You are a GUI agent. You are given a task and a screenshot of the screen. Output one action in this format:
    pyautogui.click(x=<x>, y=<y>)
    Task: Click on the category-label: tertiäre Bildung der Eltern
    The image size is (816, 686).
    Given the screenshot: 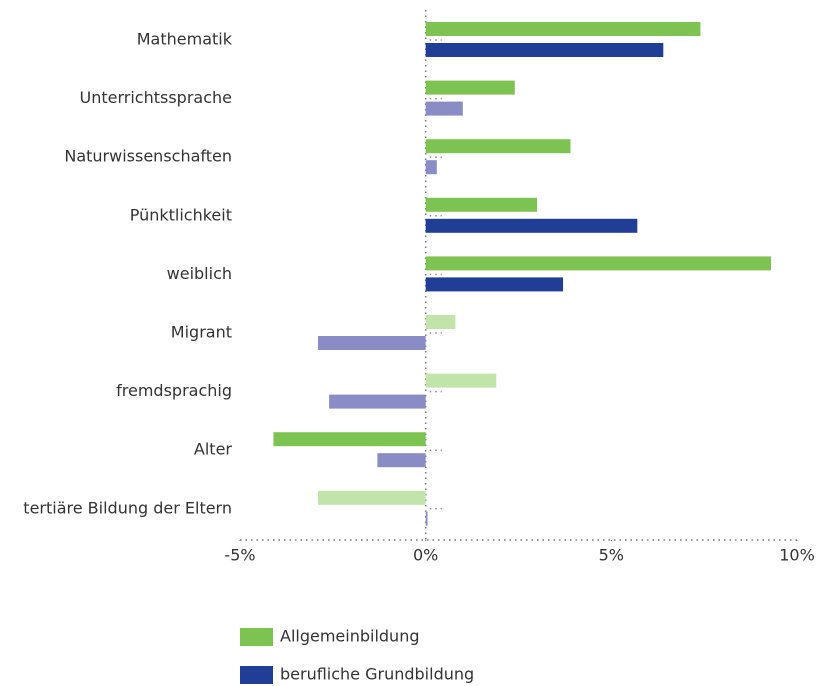 What is the action you would take?
    pyautogui.click(x=127, y=507)
    